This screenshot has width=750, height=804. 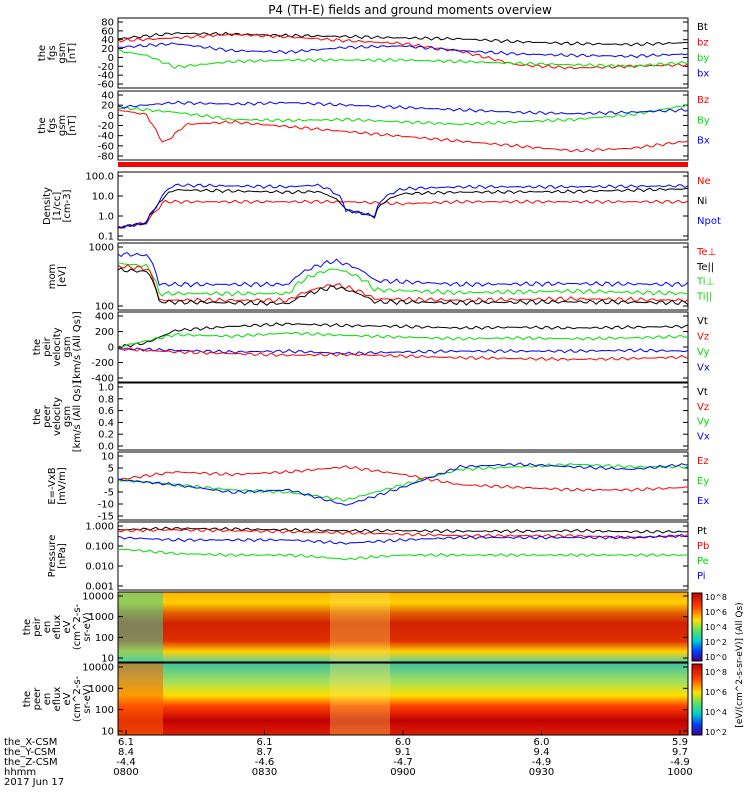 What do you see at coordinates (680, 742) in the screenshot?
I see `x-row-value: 5.9` at bounding box center [680, 742].